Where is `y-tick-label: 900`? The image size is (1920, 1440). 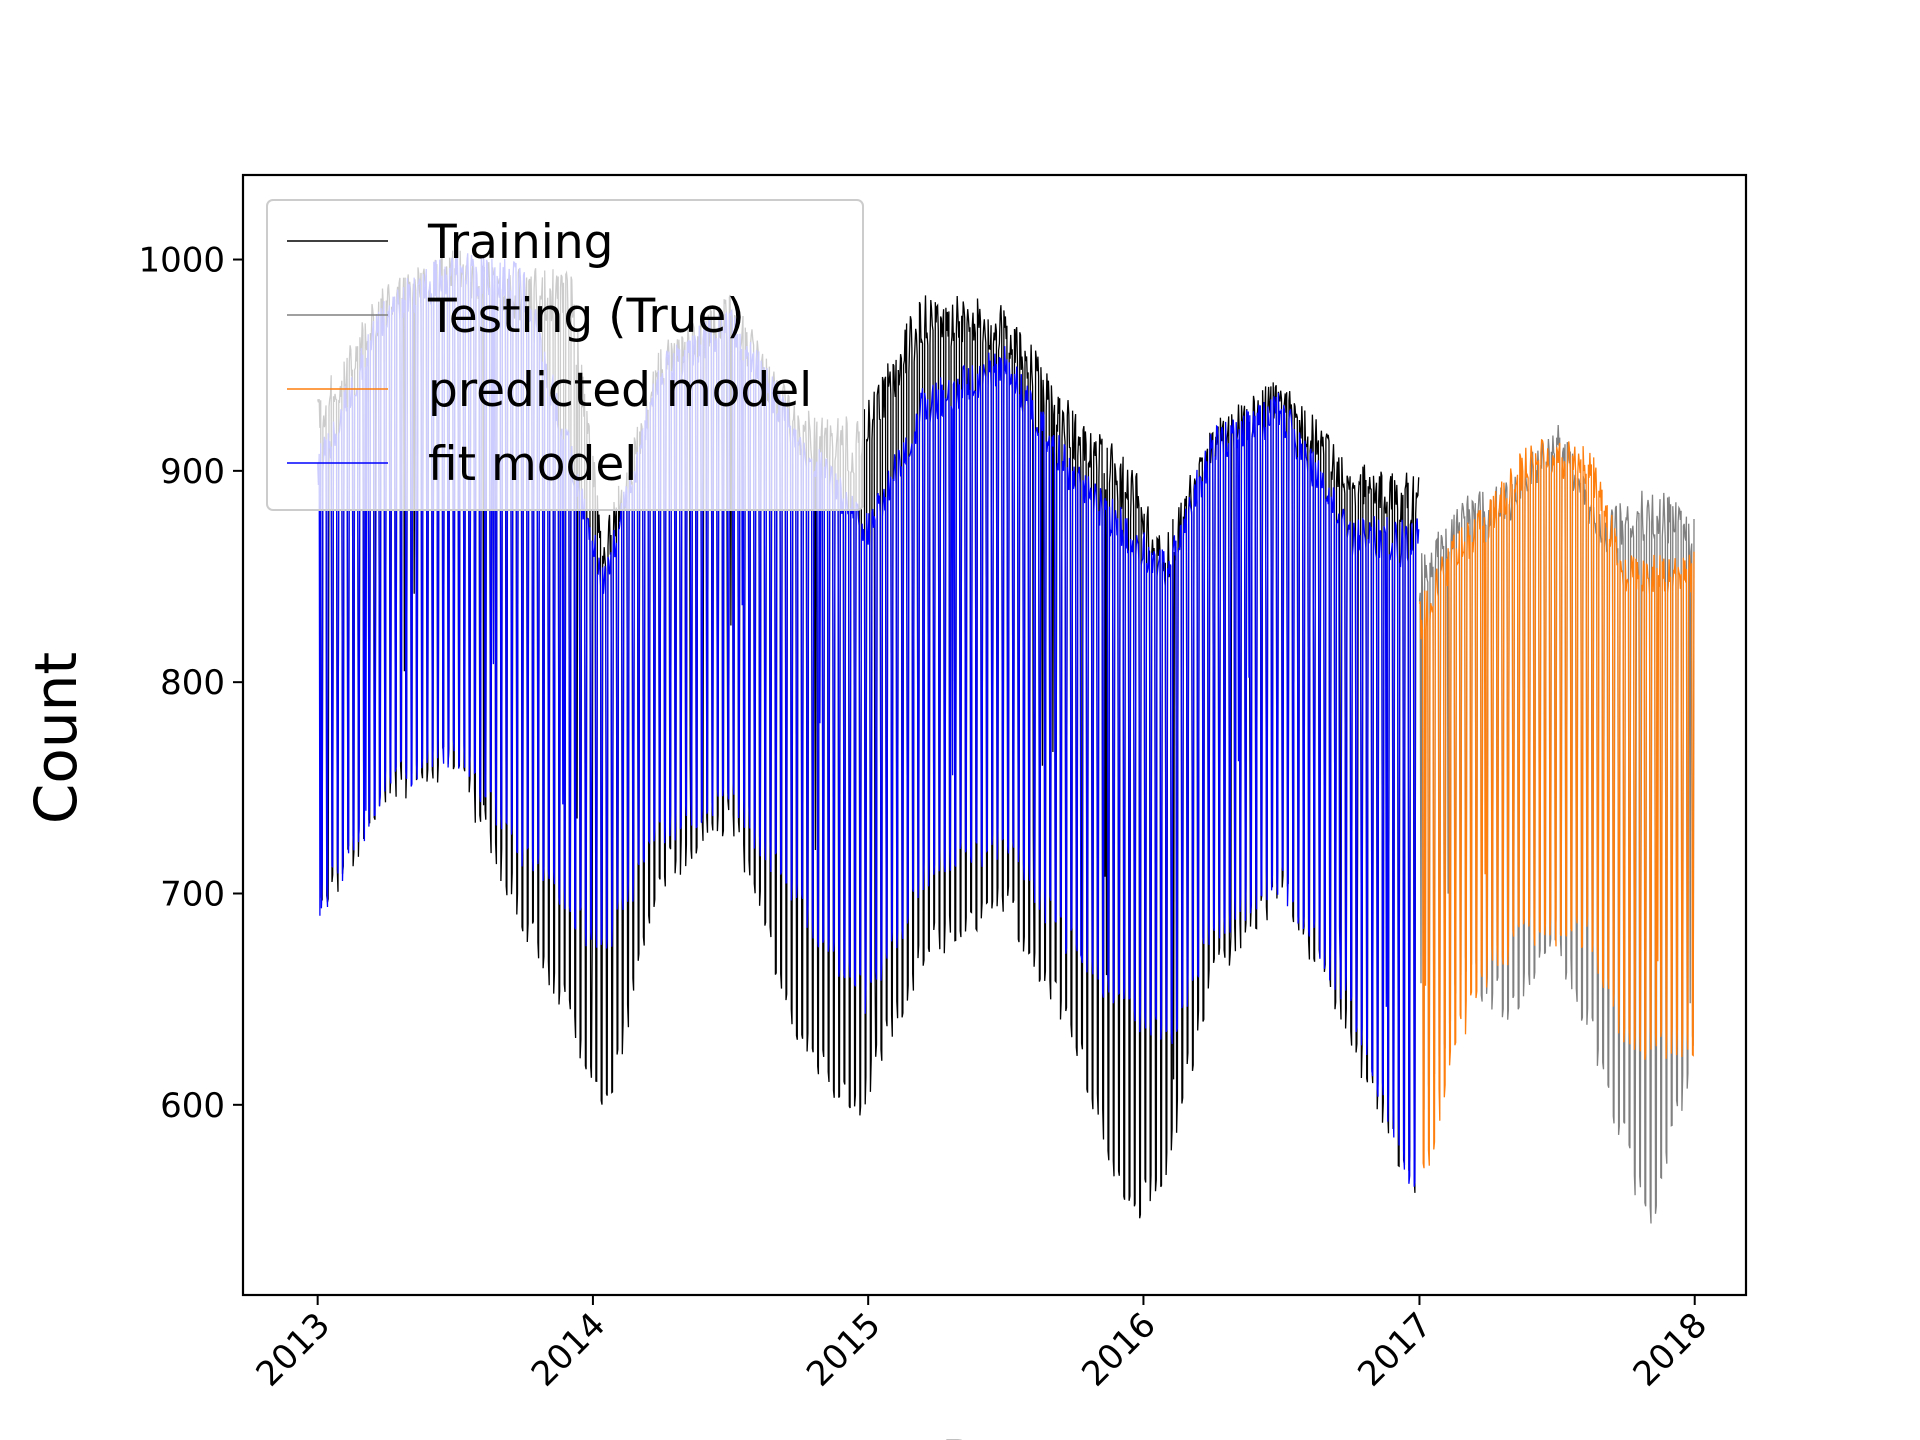 y-tick-label: 900 is located at coordinates (192, 472).